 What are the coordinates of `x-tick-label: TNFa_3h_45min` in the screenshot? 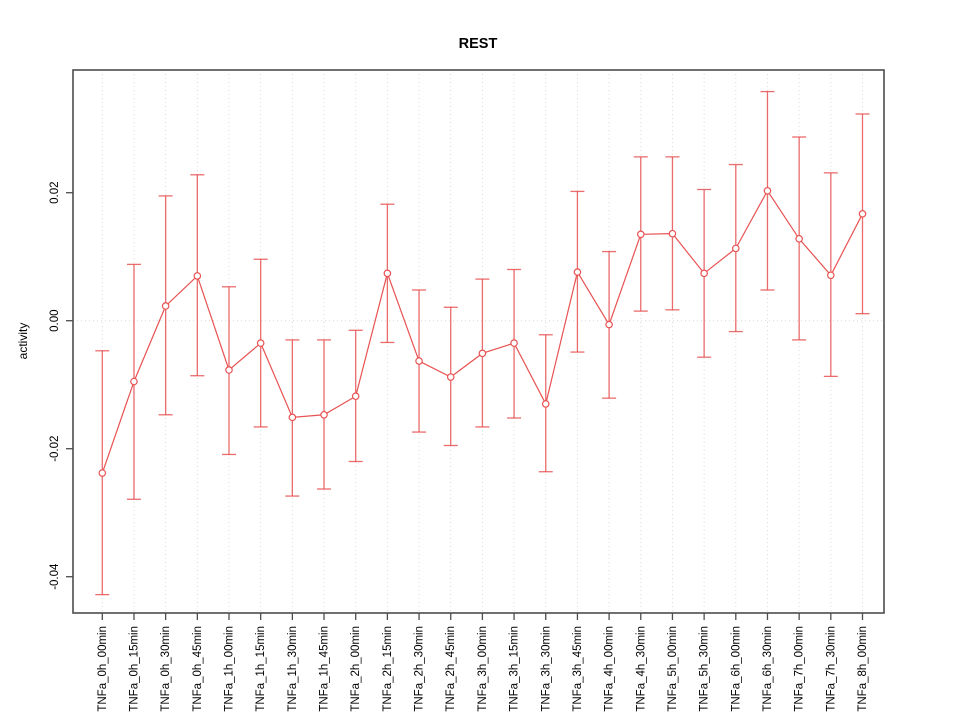 It's located at (578, 669).